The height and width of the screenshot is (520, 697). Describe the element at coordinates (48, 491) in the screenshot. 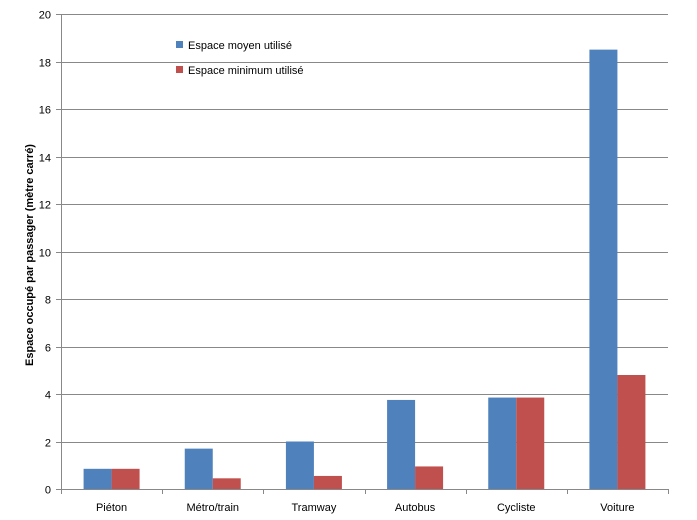

I see `y-tick-label: 0` at that location.